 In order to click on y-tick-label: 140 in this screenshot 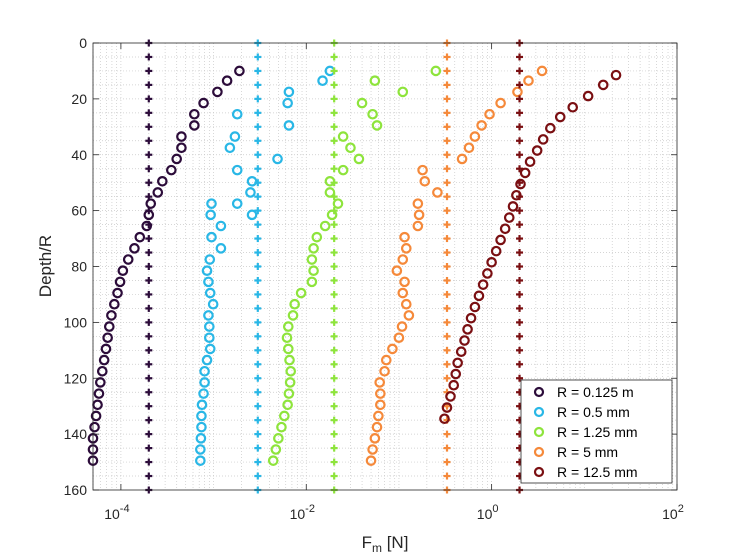, I will do `click(76, 434)`.